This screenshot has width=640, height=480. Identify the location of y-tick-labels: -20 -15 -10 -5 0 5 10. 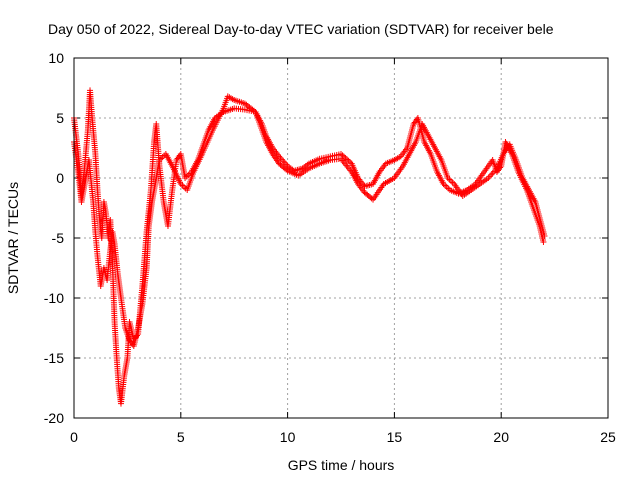
(54, 238).